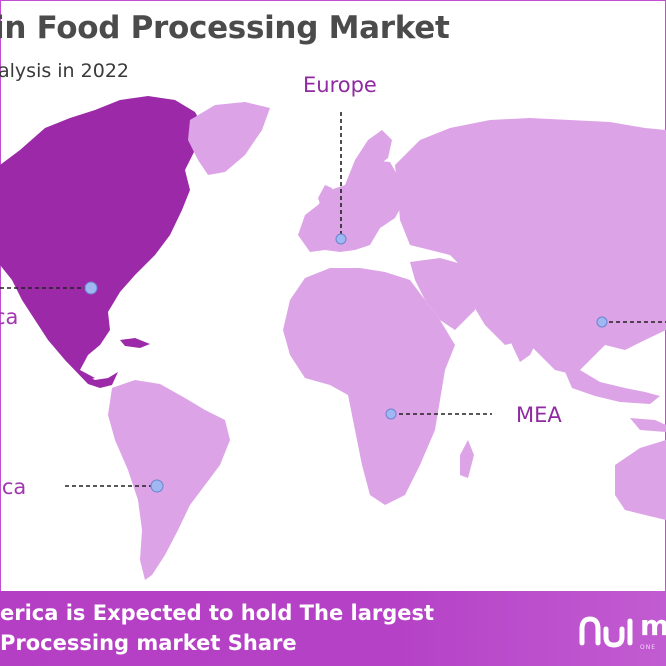 This screenshot has height=666, width=666. Describe the element at coordinates (610, 382) in the screenshot. I see `region-southeast-asia` at that location.